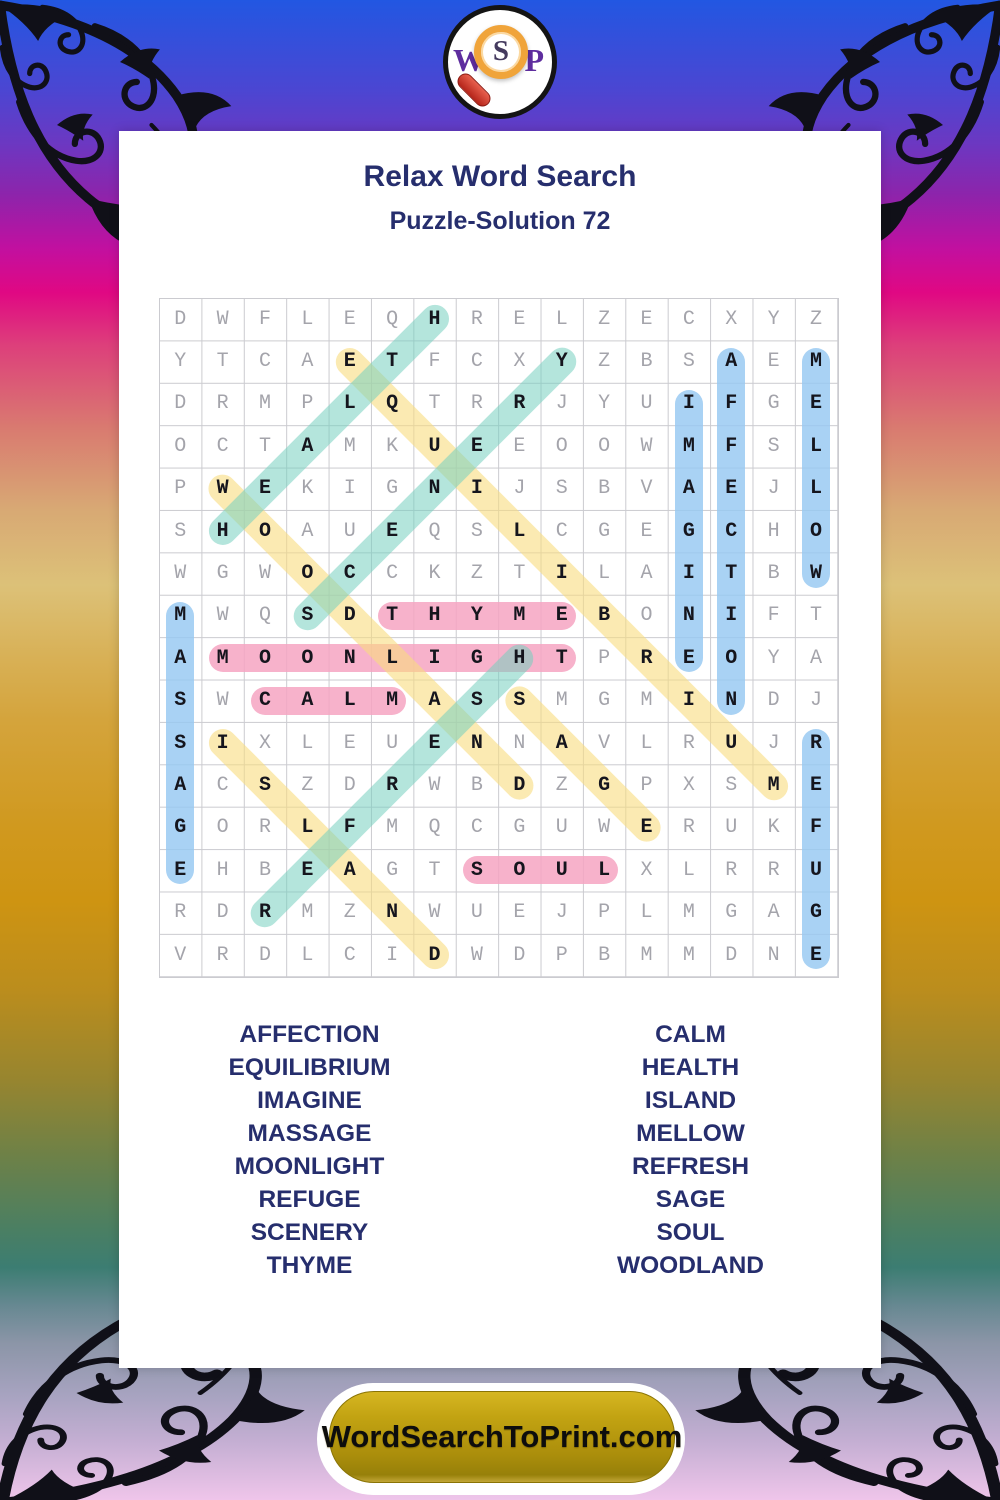 The image size is (1000, 1500). What do you see at coordinates (690, 1199) in the screenshot?
I see `word-list-item: SAGE` at bounding box center [690, 1199].